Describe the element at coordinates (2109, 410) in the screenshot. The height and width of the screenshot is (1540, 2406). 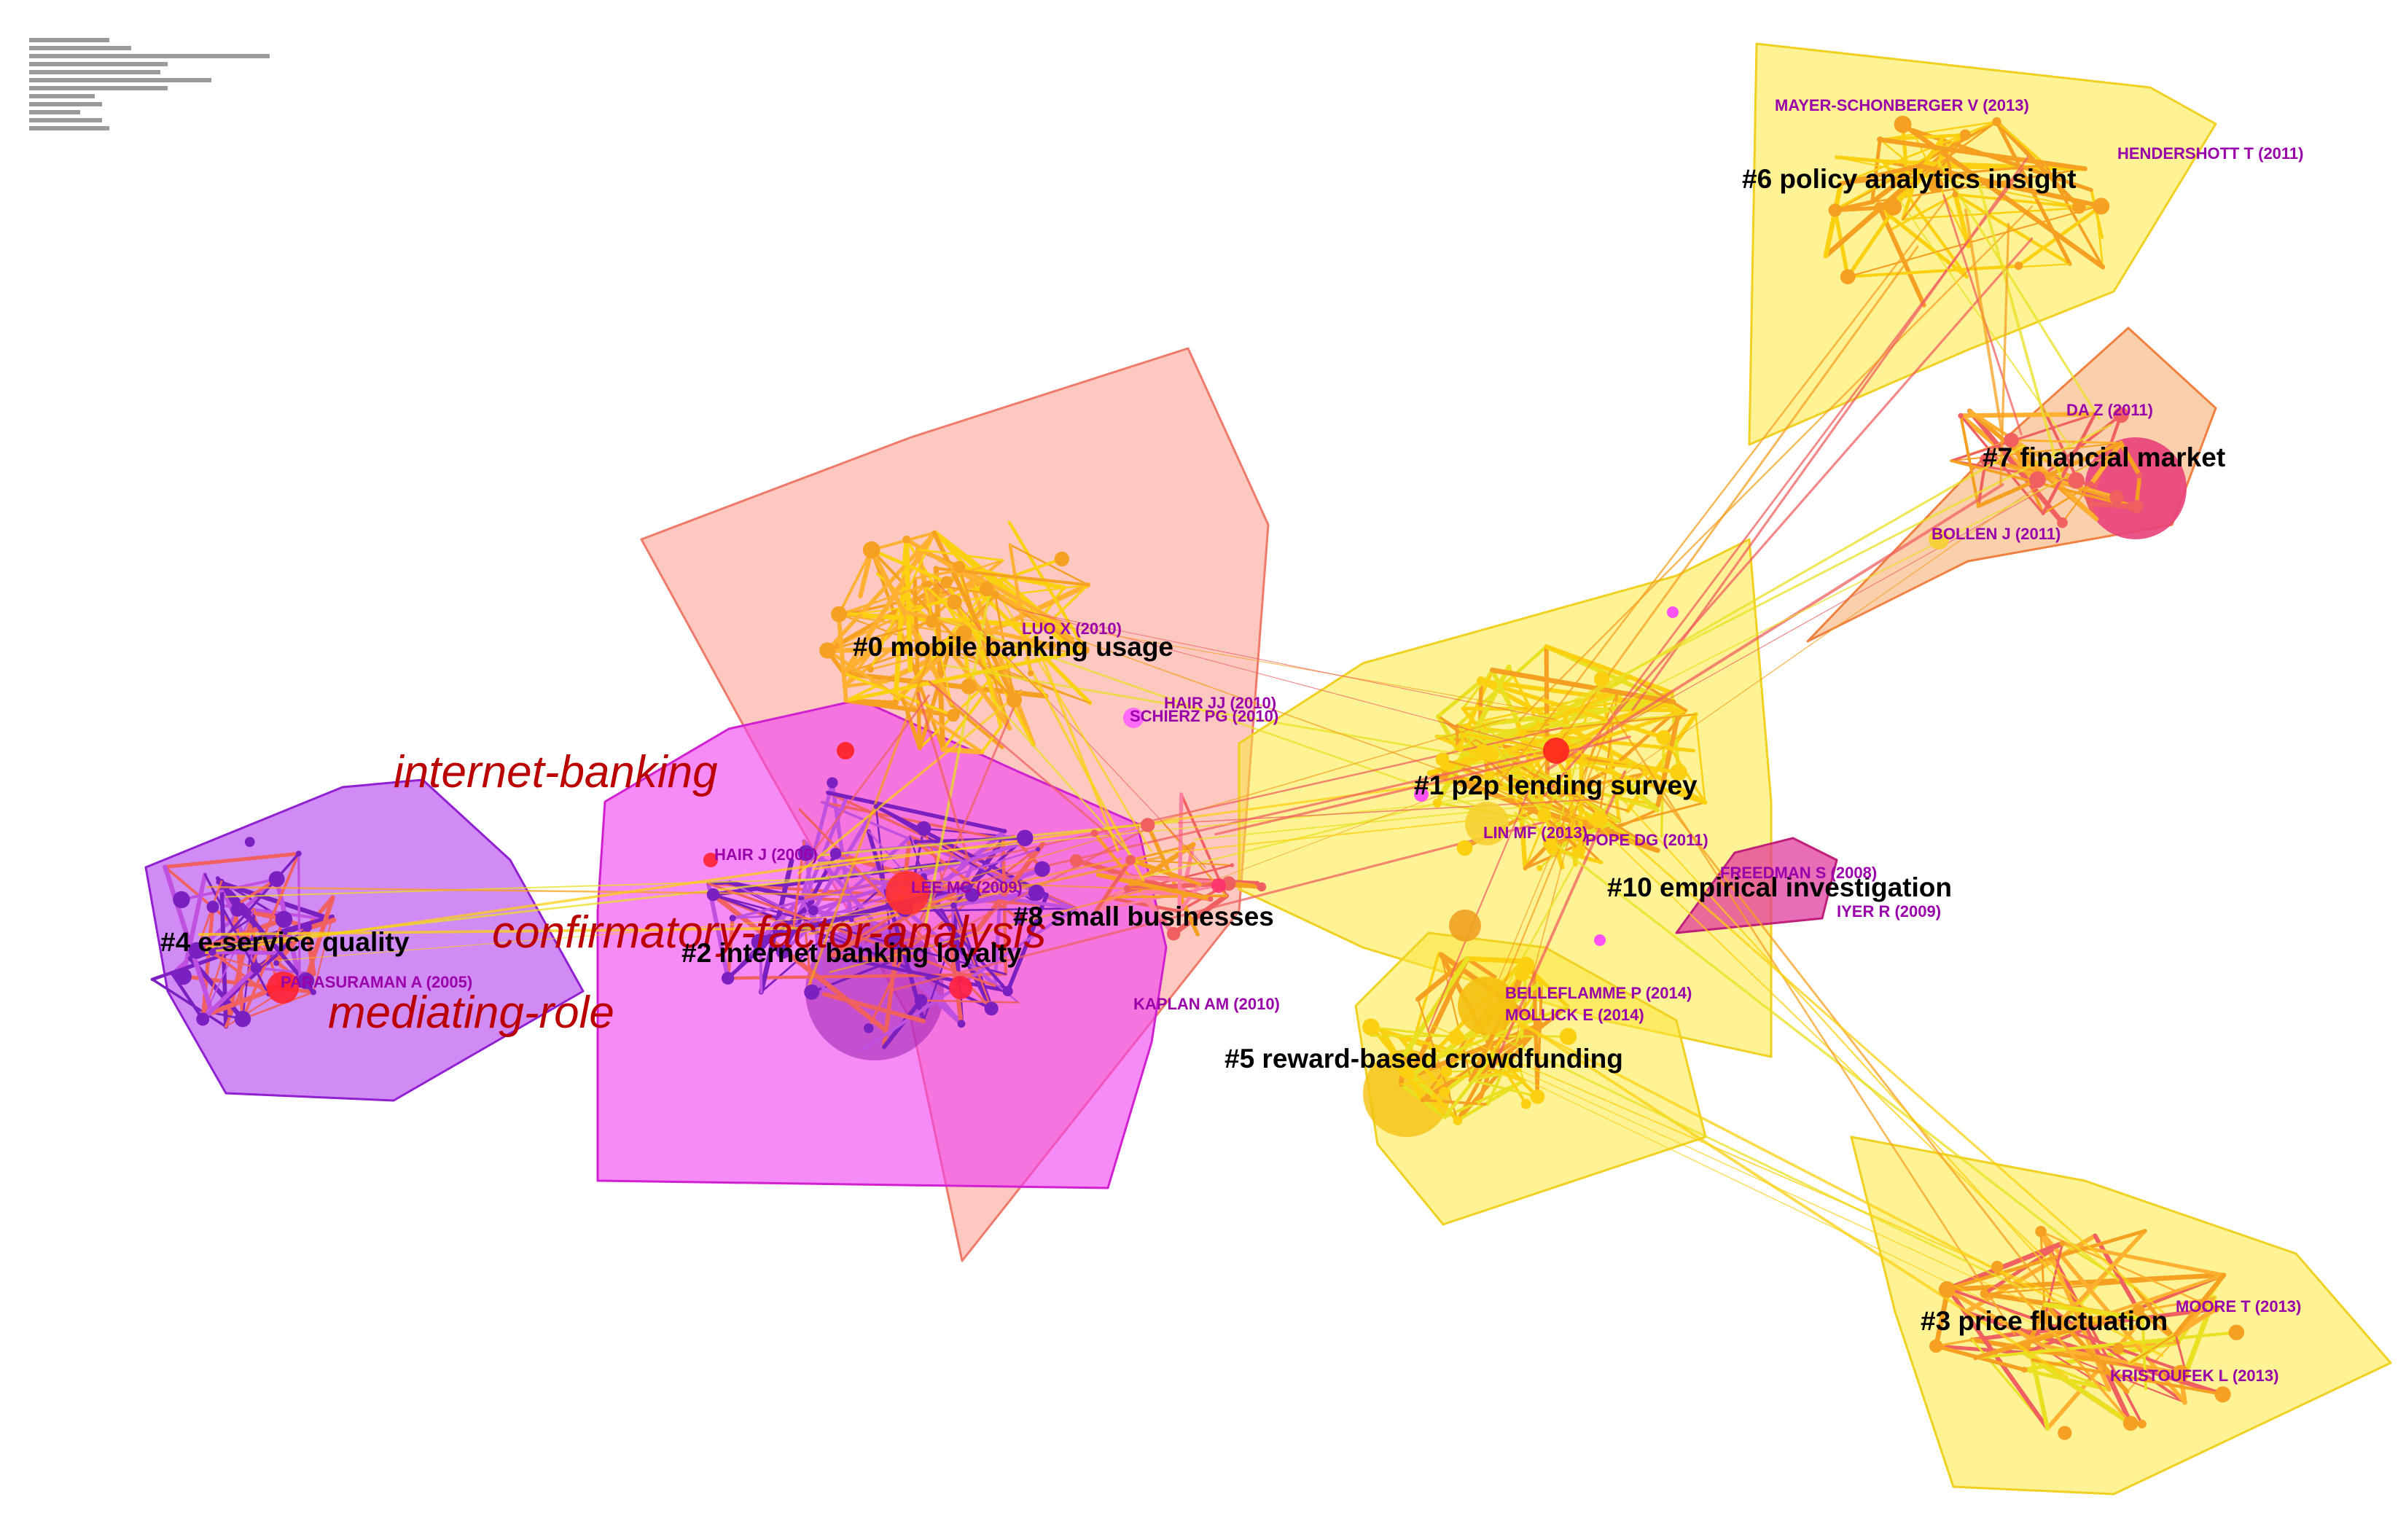
I see `ref-label-da-z: DA Z (2011)` at that location.